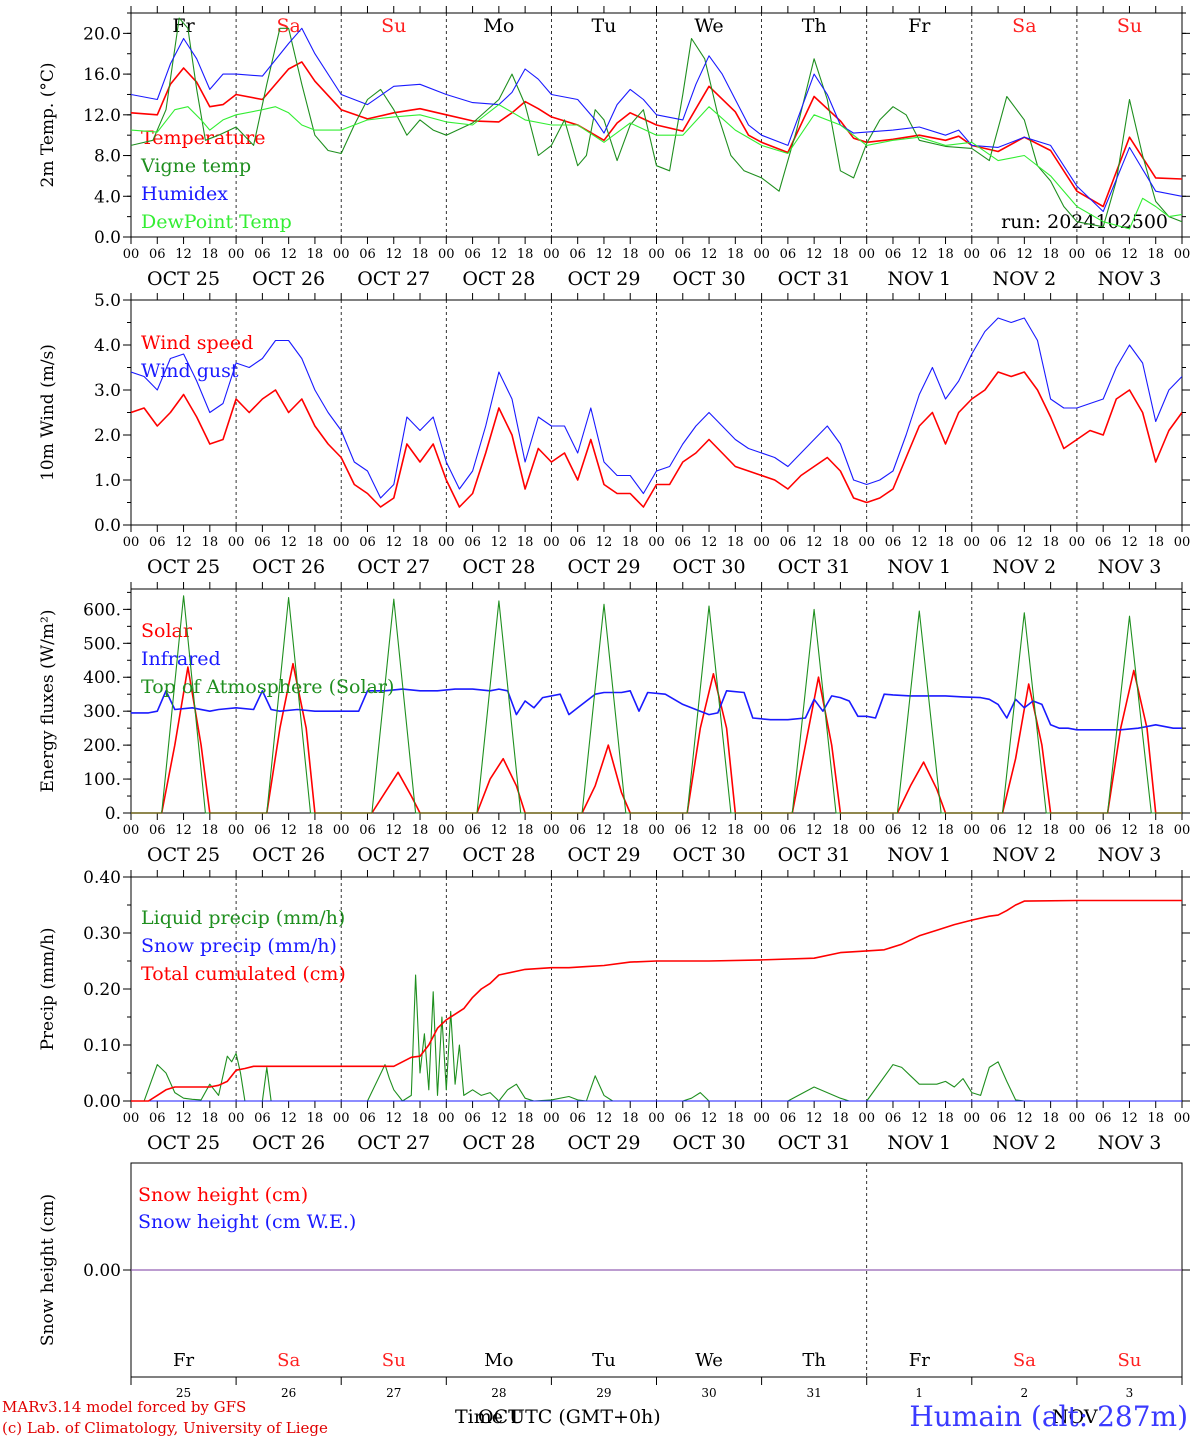  I want to click on y-tick-label: 5.0, so click(107, 301).